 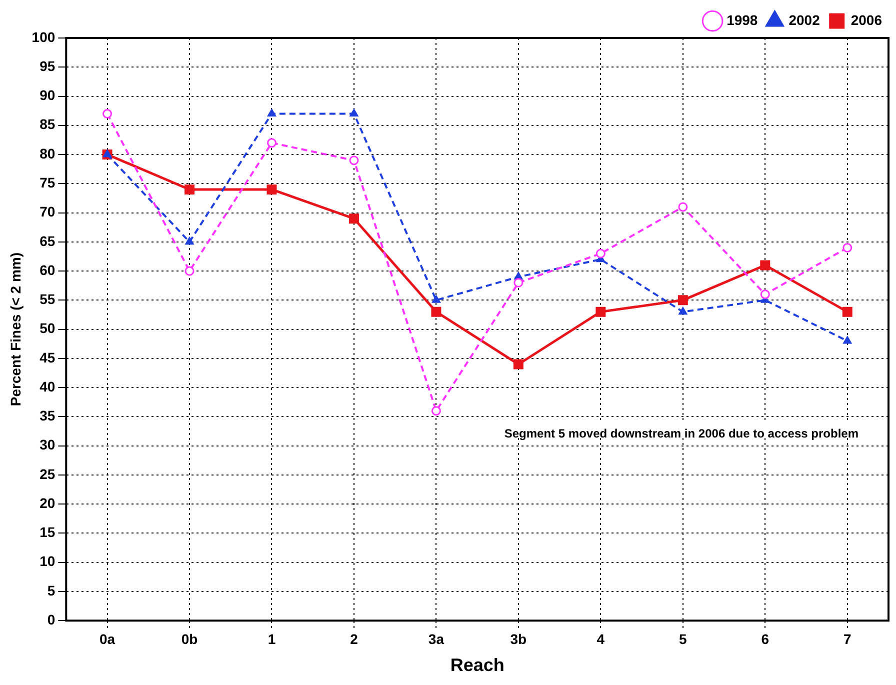 I want to click on y-tick-label: 55, so click(x=48, y=299).